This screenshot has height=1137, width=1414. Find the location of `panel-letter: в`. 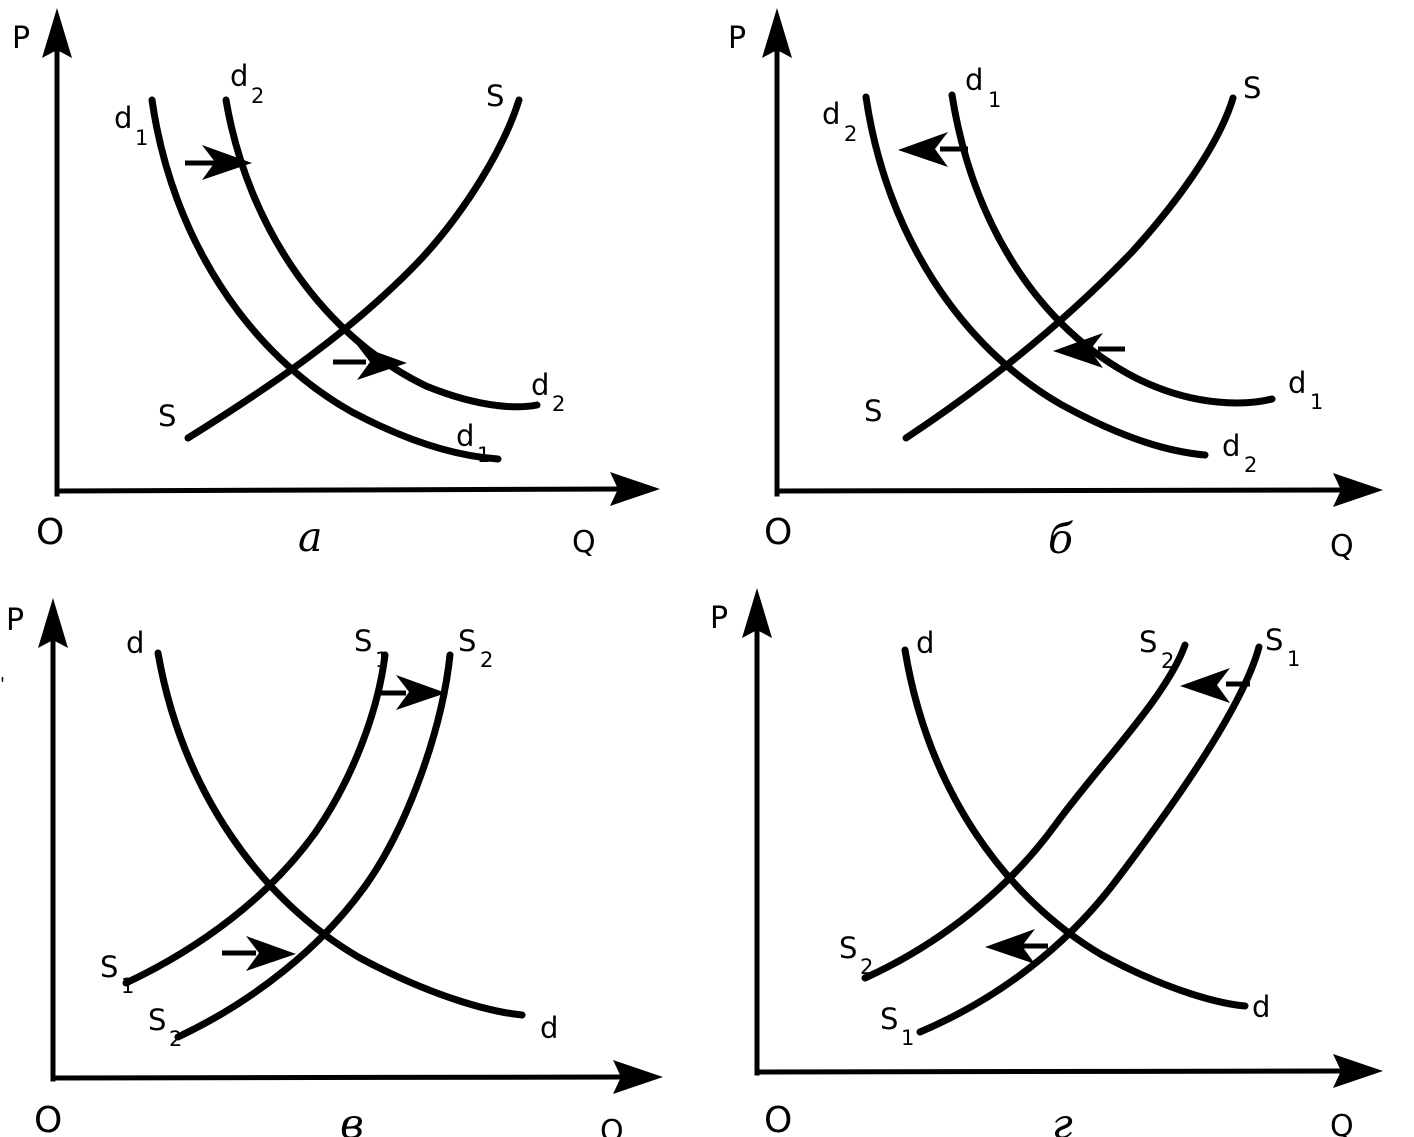

panel-letter: в is located at coordinates (352, 1118).